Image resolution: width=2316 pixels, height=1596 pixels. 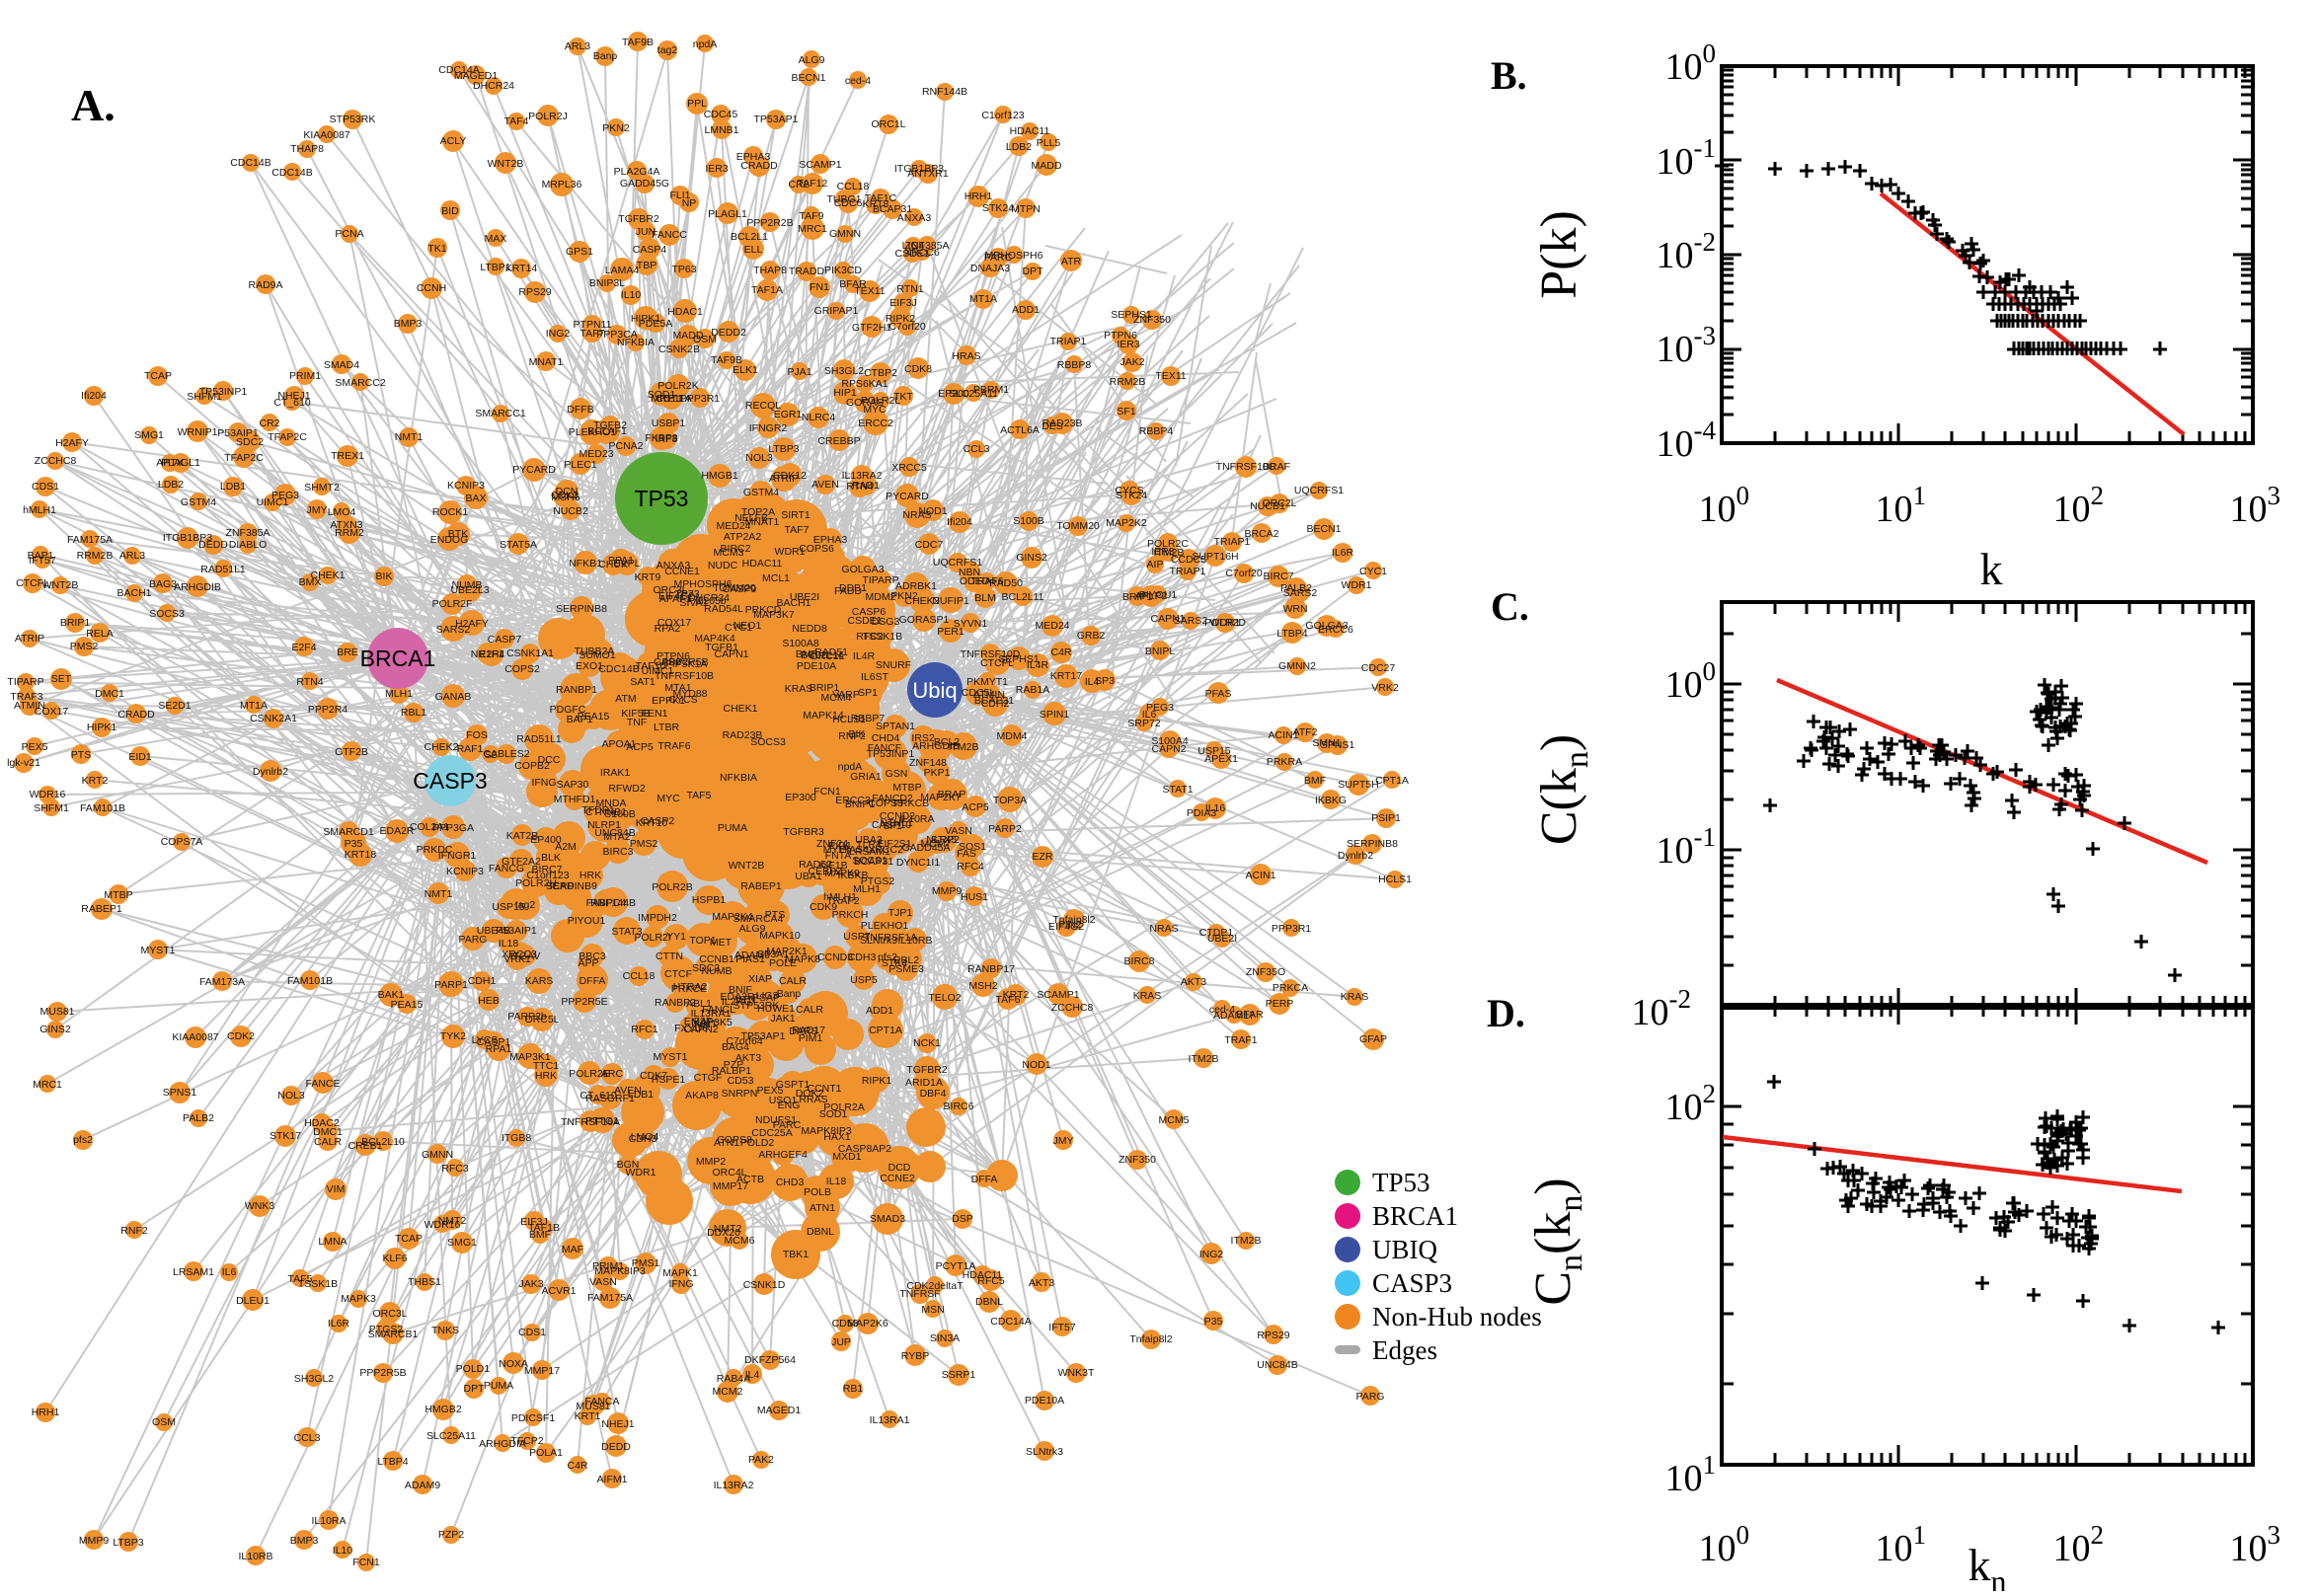 What do you see at coordinates (673, 656) in the screenshot?
I see `svg-text: PTPN6` at bounding box center [673, 656].